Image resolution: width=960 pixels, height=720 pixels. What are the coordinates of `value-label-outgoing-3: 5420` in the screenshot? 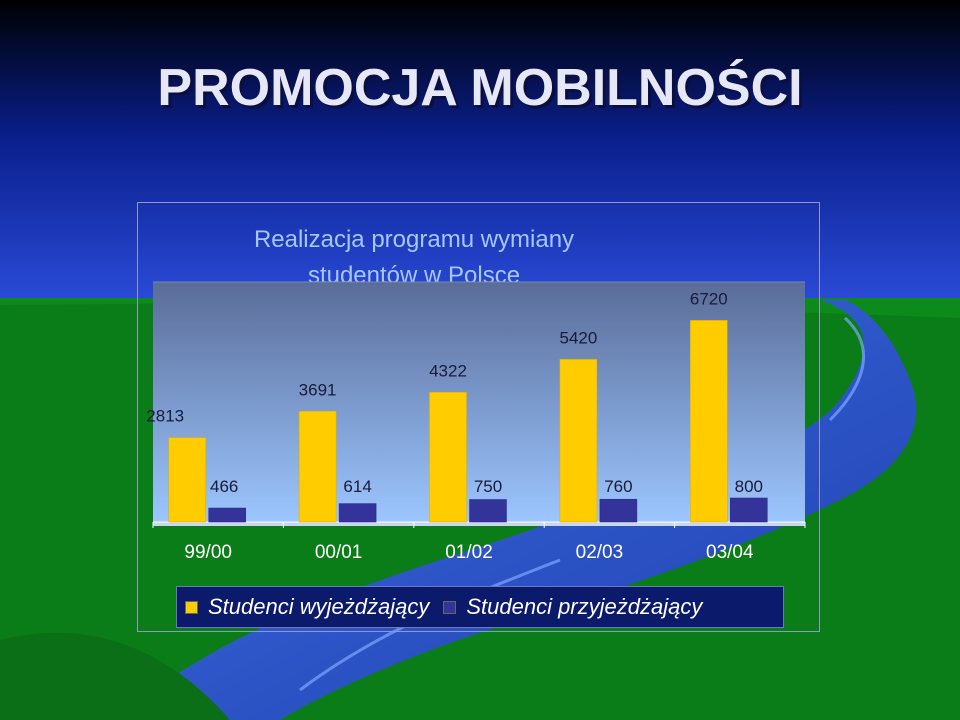 It's located at (578, 337).